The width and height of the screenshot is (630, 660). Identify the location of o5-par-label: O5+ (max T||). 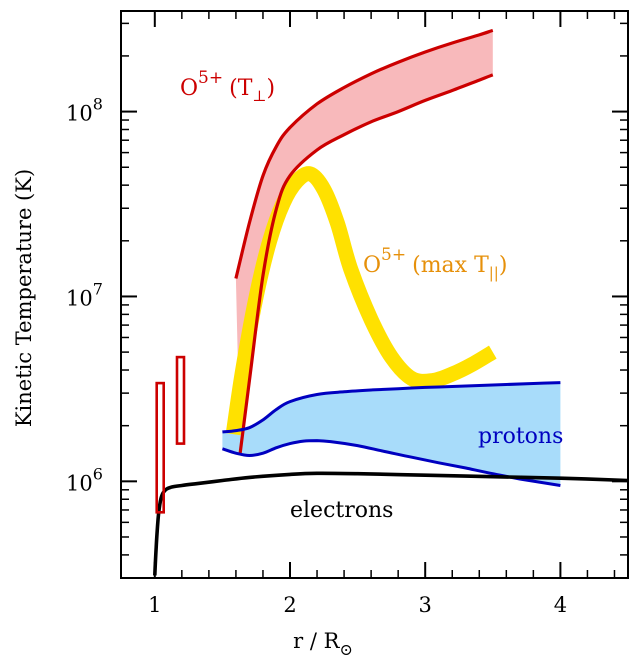
(435, 263).